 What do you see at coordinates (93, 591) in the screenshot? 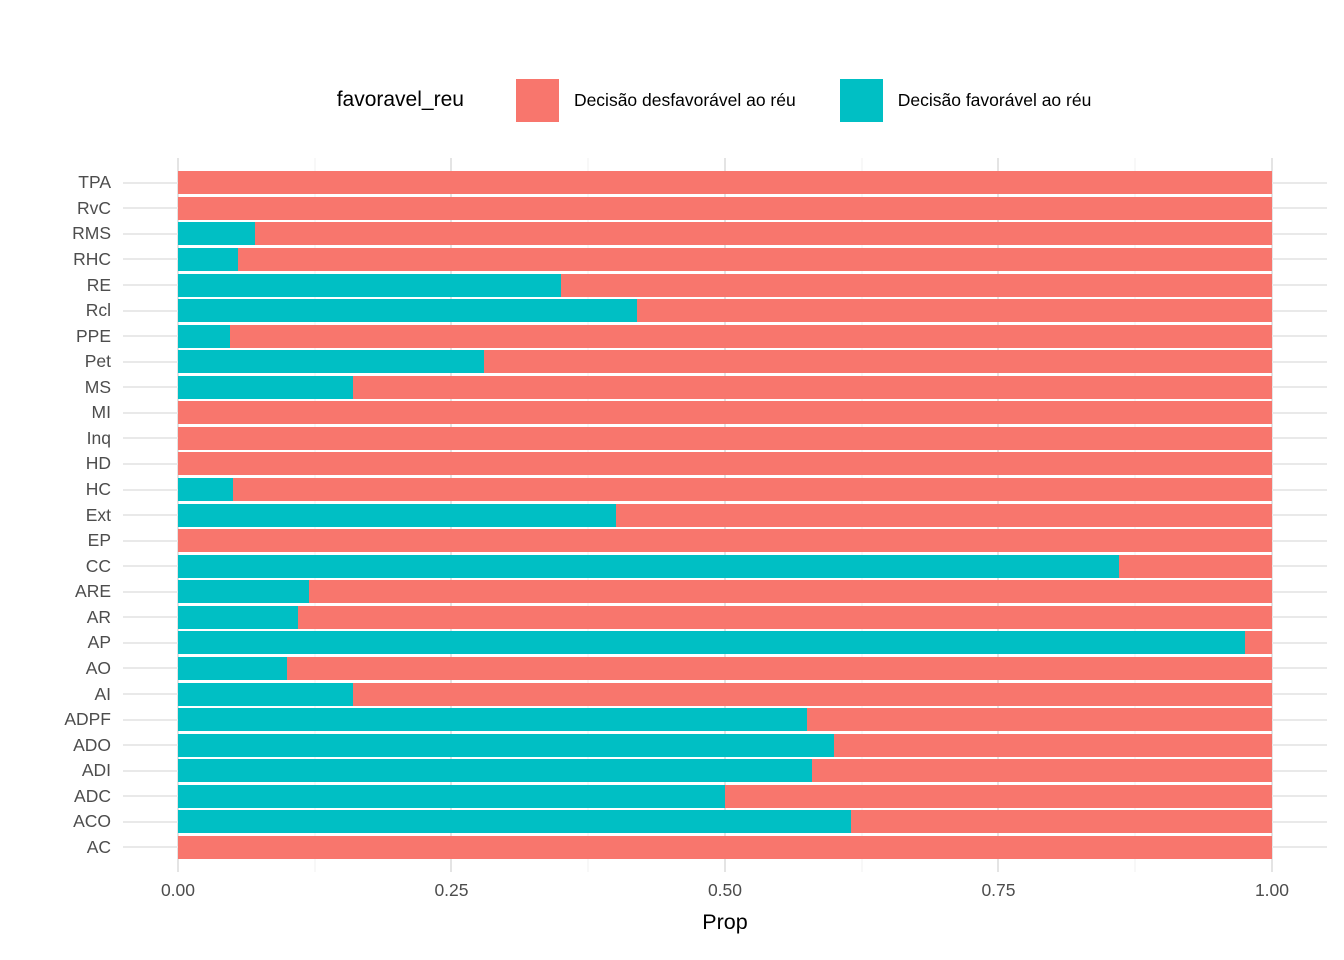
I see `y-tick-label: ARE` at bounding box center [93, 591].